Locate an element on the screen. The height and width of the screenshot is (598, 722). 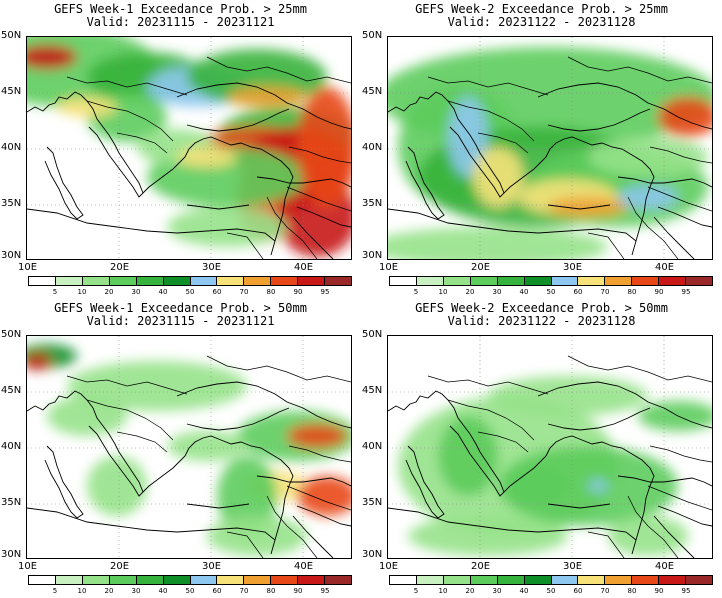
panel-title: GEFS Week-2 Exceedance Prob. > 50mm is located at coordinates (541, 308).